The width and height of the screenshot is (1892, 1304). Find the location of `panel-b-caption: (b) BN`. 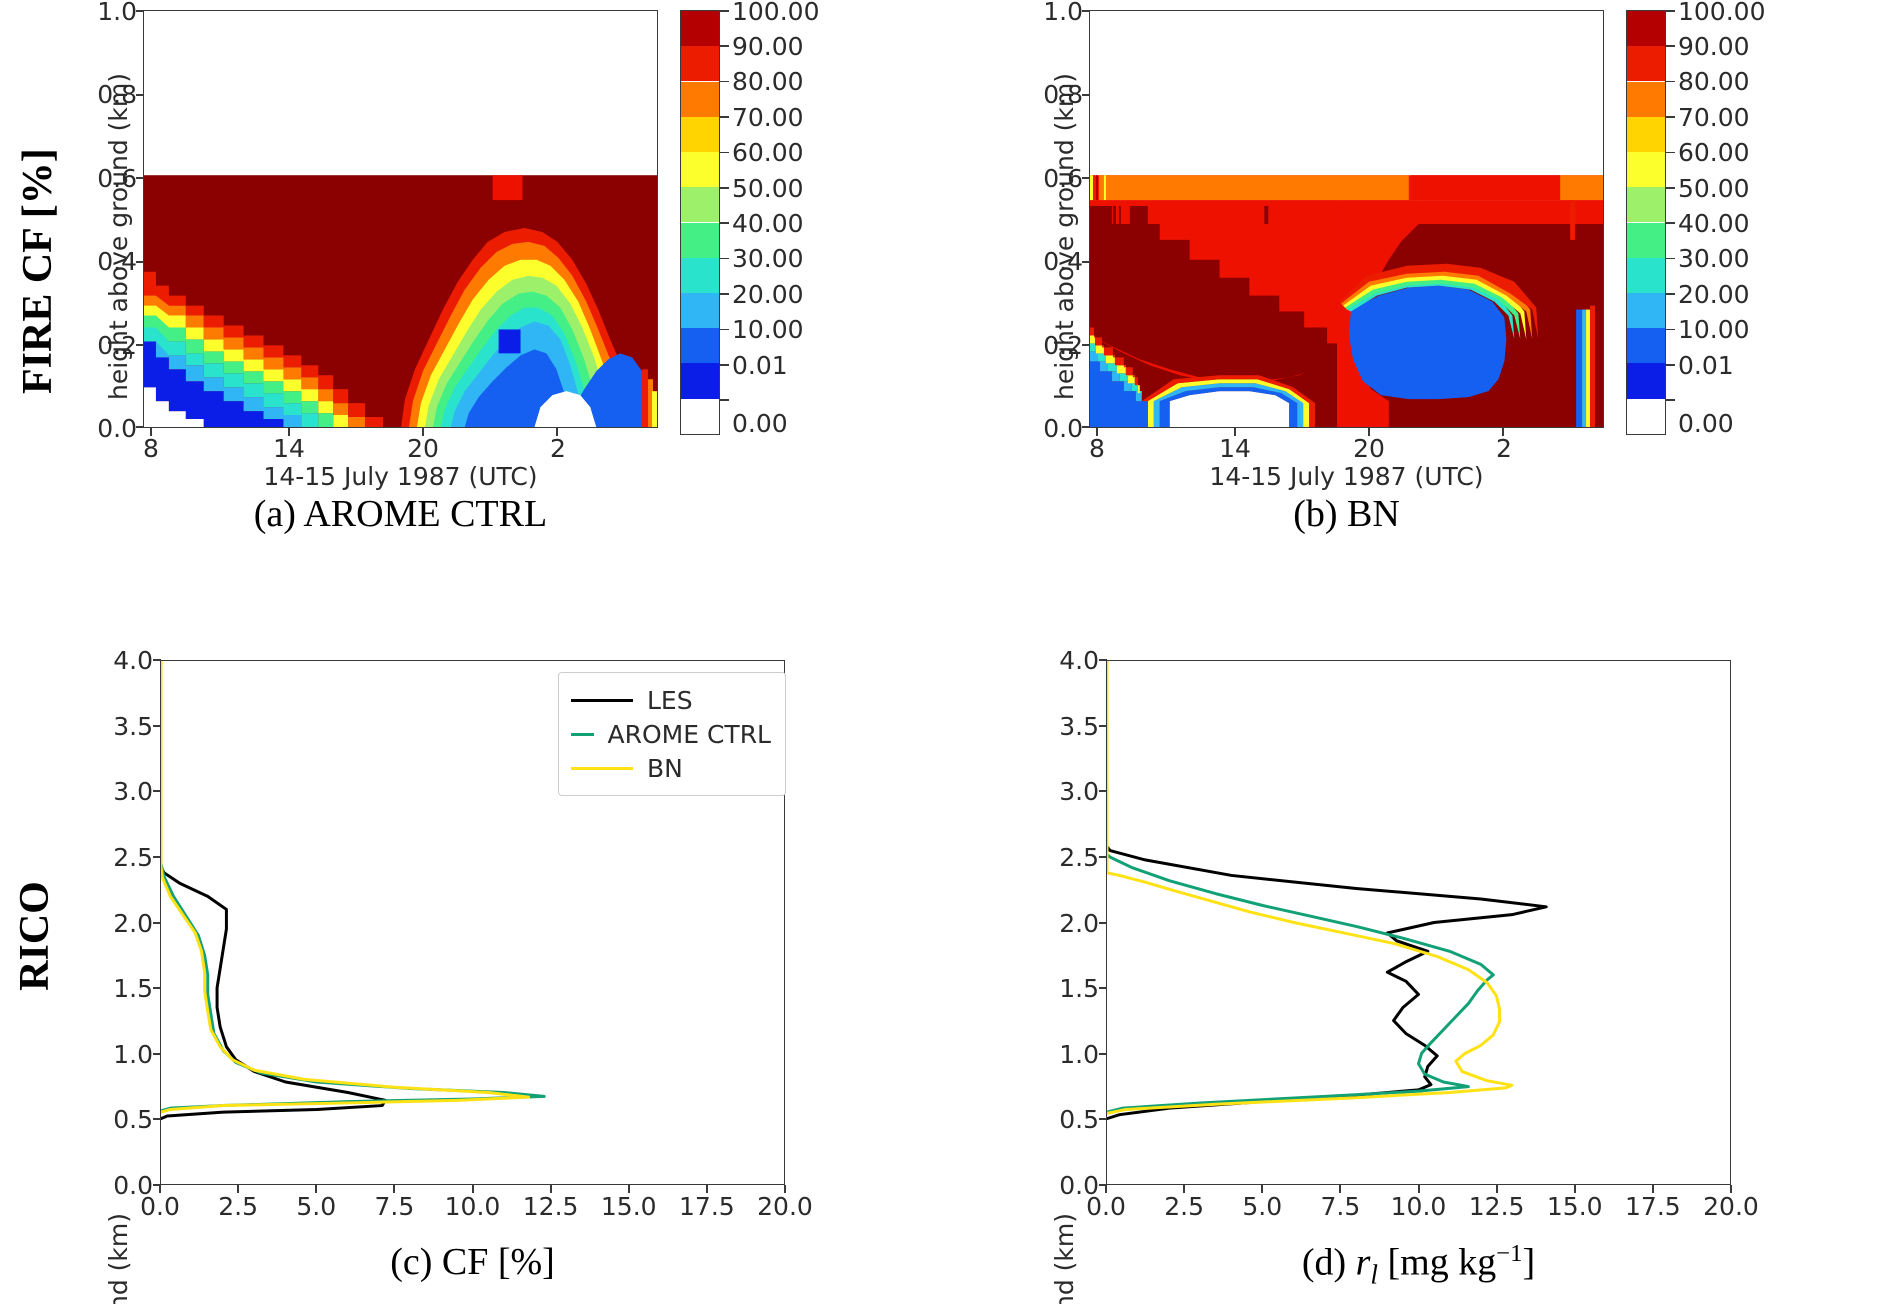

panel-b-caption: (b) BN is located at coordinates (1346, 514).